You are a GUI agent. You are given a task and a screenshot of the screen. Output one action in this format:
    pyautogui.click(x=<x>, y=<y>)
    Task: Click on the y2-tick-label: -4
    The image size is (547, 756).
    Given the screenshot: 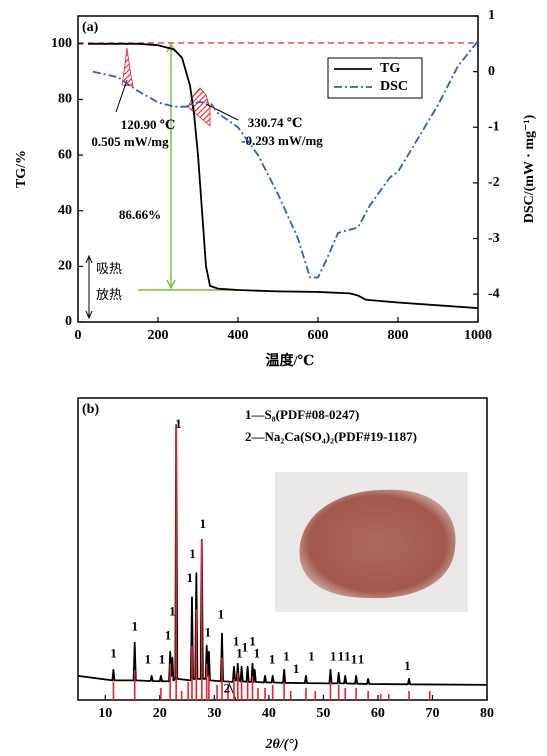 What is the action you would take?
    pyautogui.click(x=494, y=293)
    